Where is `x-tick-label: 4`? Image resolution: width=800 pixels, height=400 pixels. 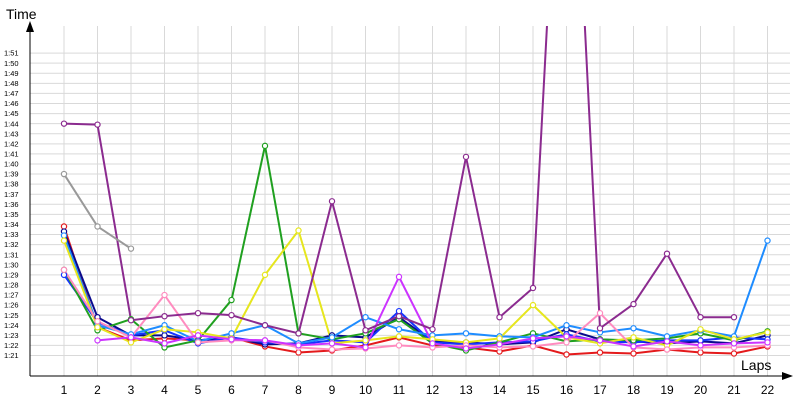
x-tick-label: 4 is located at coordinates (164, 390).